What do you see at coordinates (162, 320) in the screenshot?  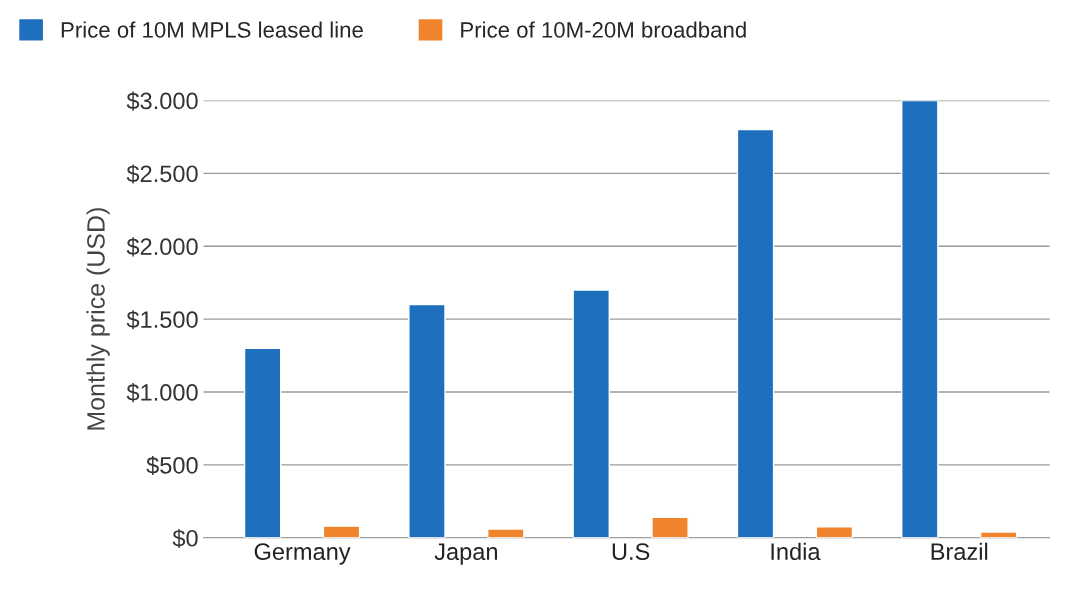 I see `y-tick-label: $1.500` at bounding box center [162, 320].